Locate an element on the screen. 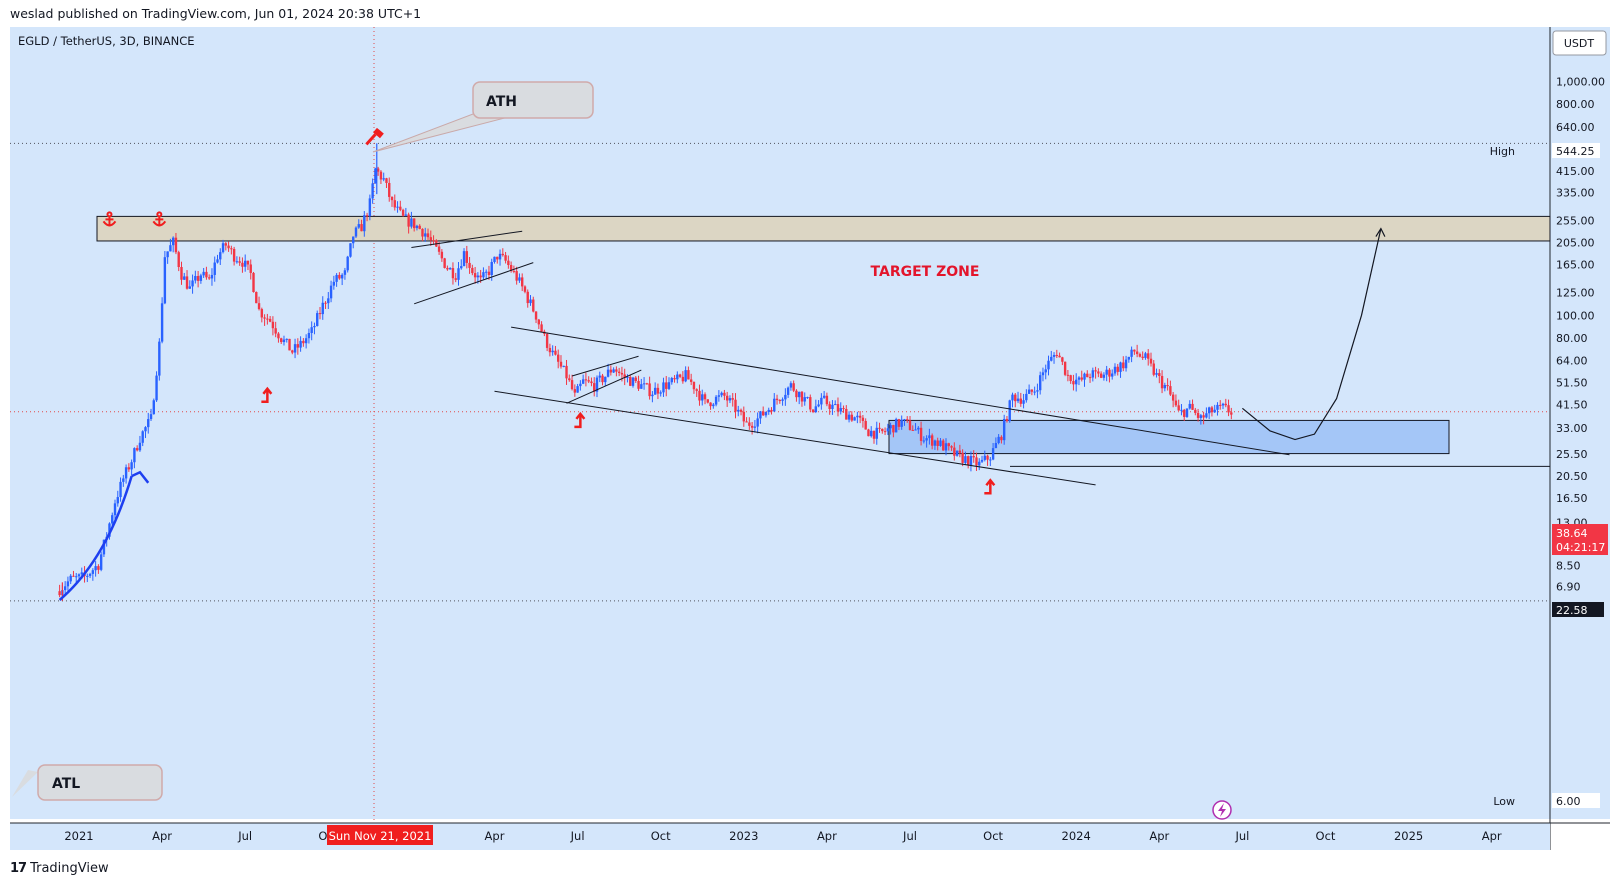 Image resolution: width=1621 pixels, height=885 pixels. x-tick-label: 2023 is located at coordinates (743, 836).